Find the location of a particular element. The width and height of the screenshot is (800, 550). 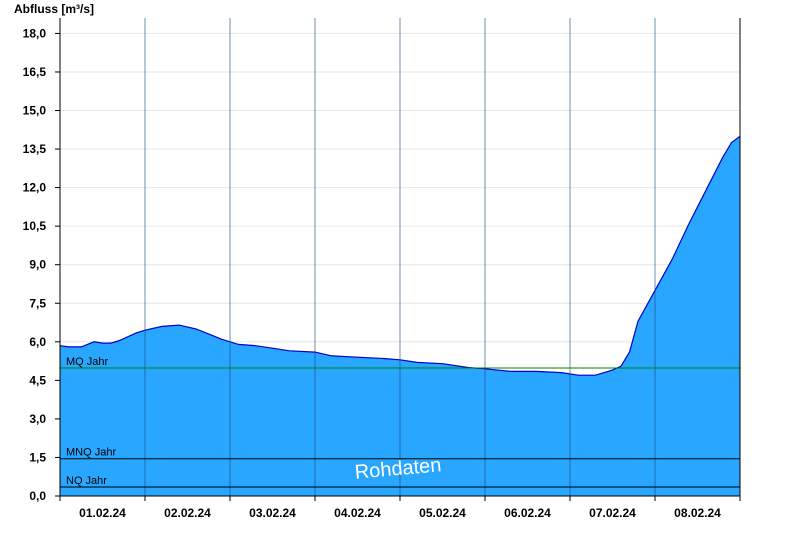

y-tick-label: 4,5 is located at coordinates (37, 380).